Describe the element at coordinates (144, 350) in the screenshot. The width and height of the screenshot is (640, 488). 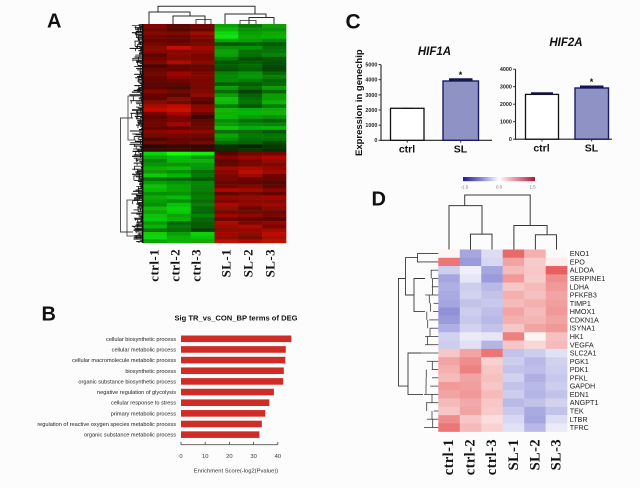
I see `svg-text: cellular metabolic process` at that location.